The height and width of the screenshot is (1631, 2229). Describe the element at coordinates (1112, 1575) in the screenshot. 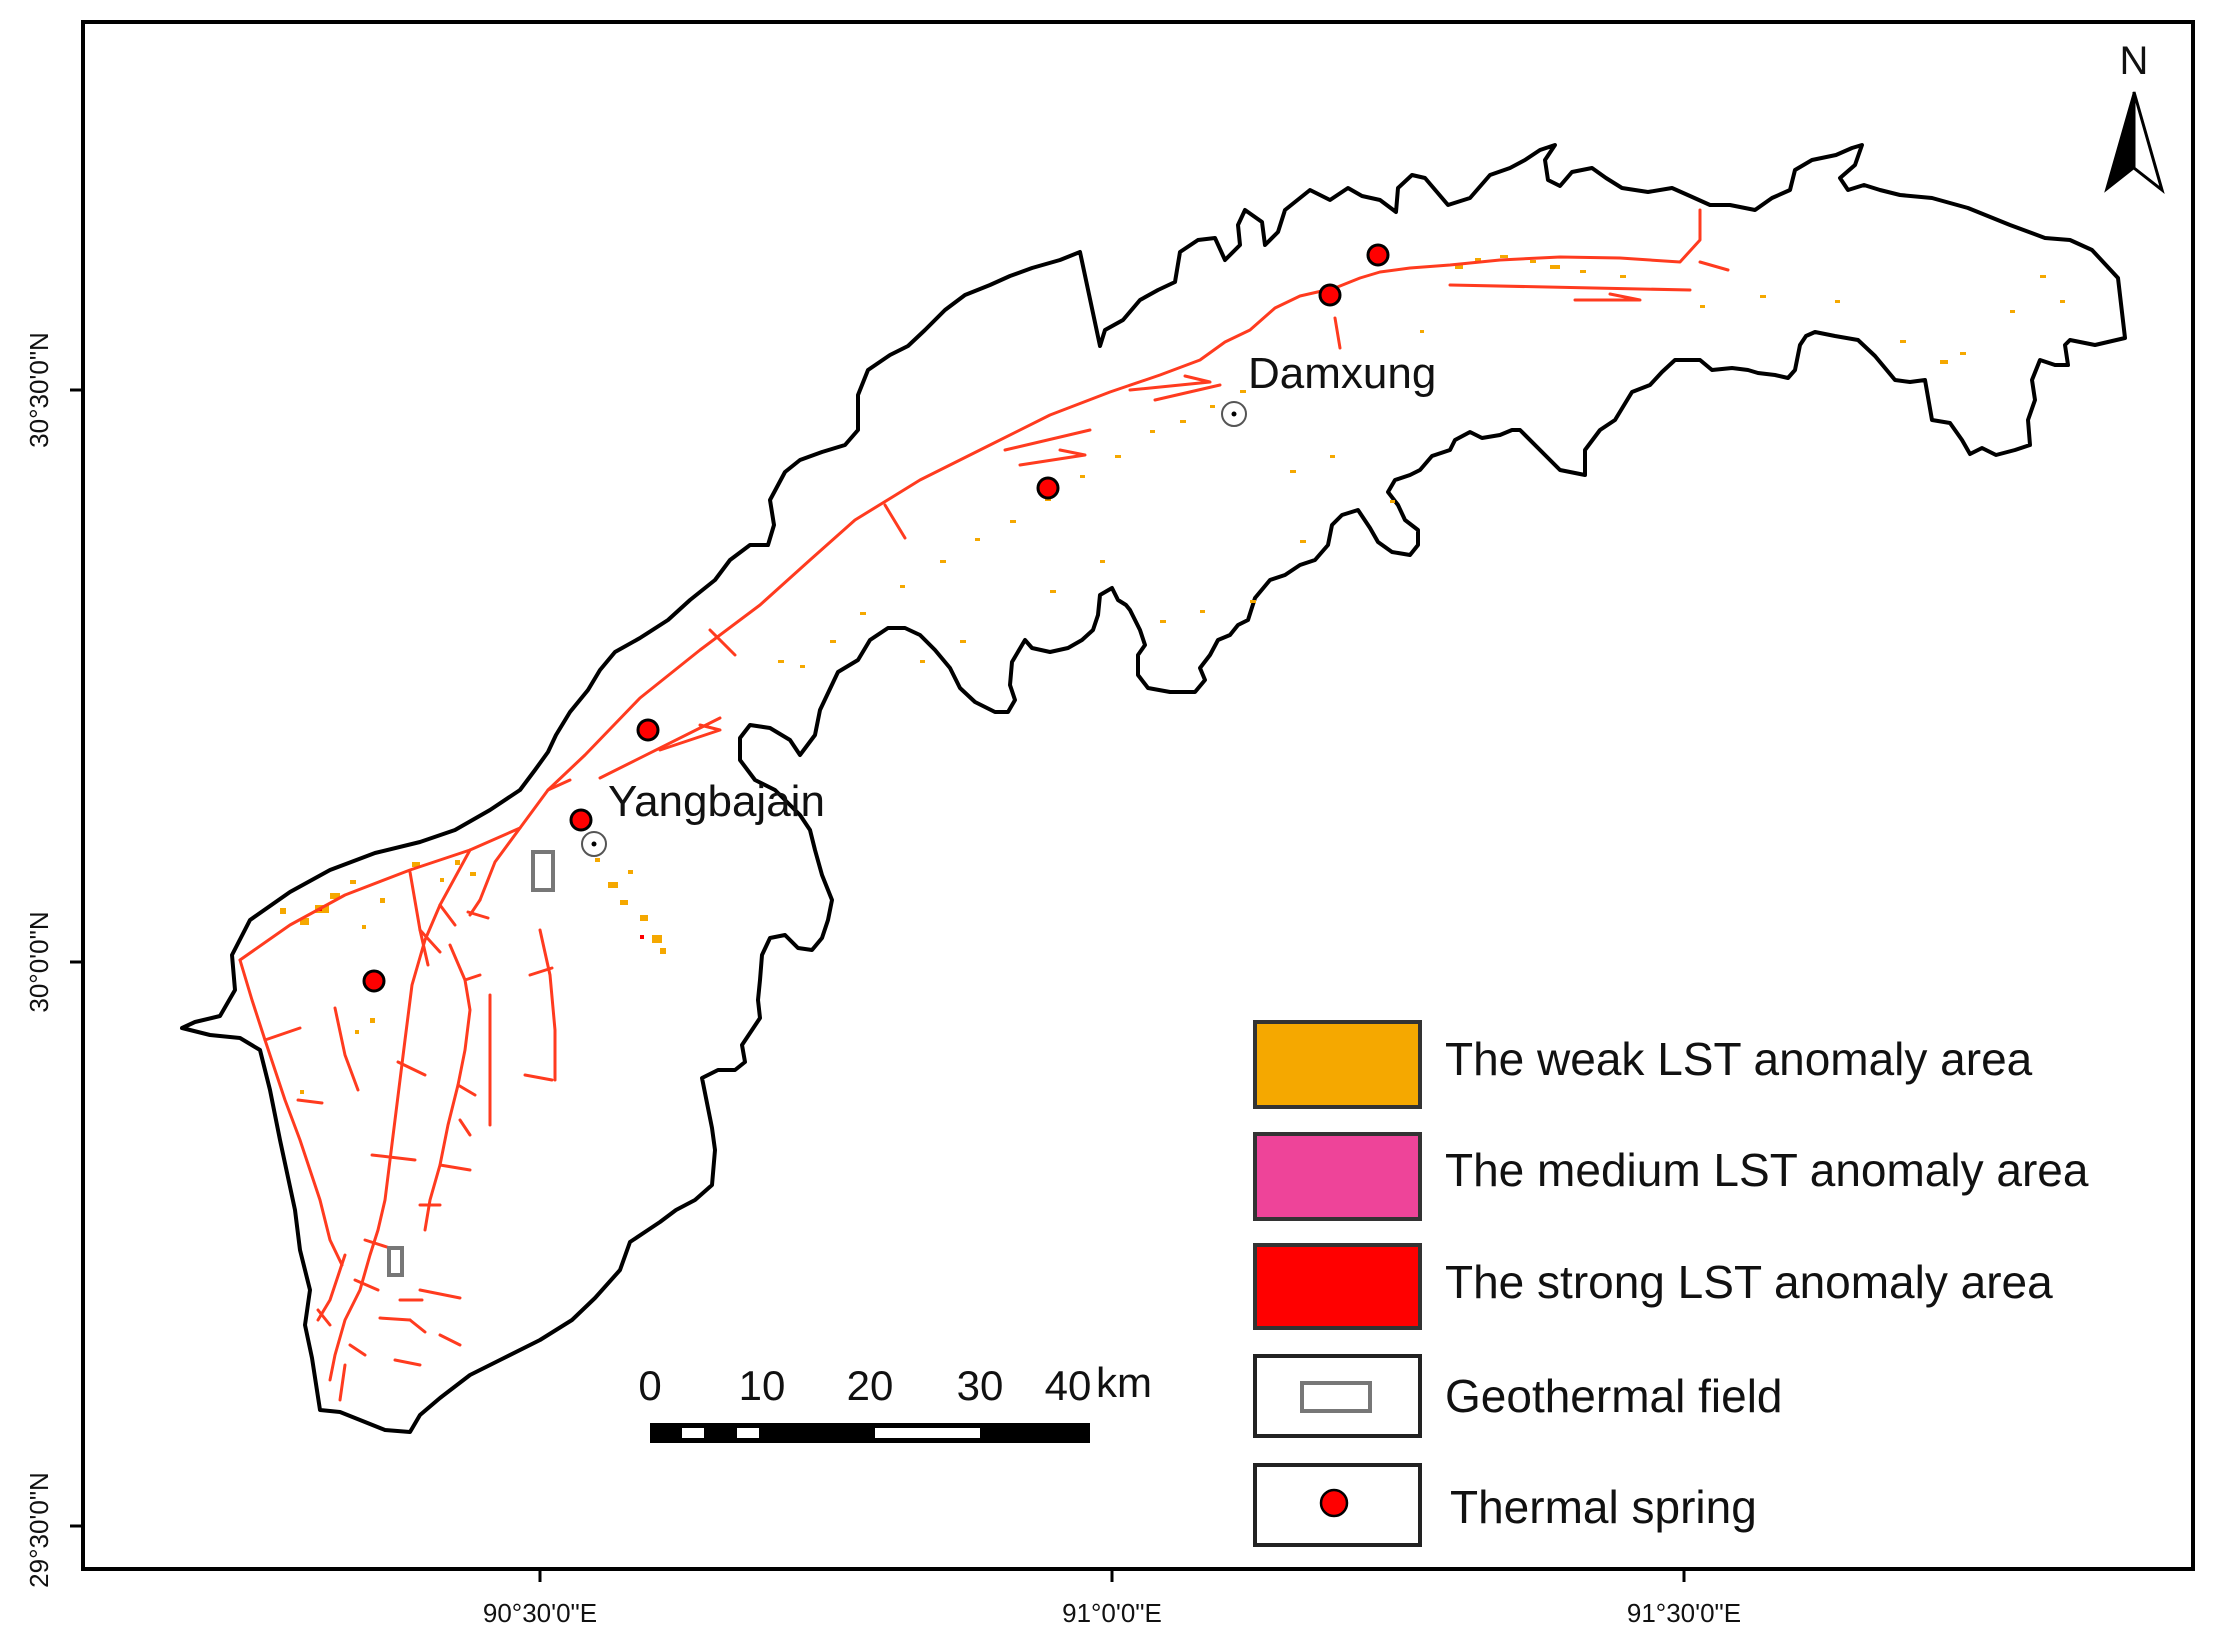

I see `x-axis-ticks` at that location.